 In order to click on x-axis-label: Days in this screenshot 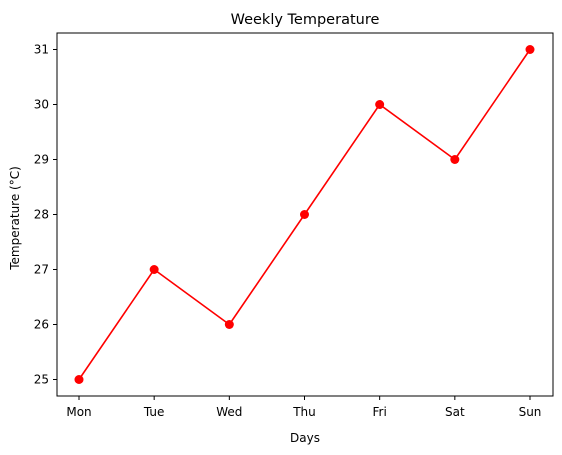, I will do `click(305, 438)`.